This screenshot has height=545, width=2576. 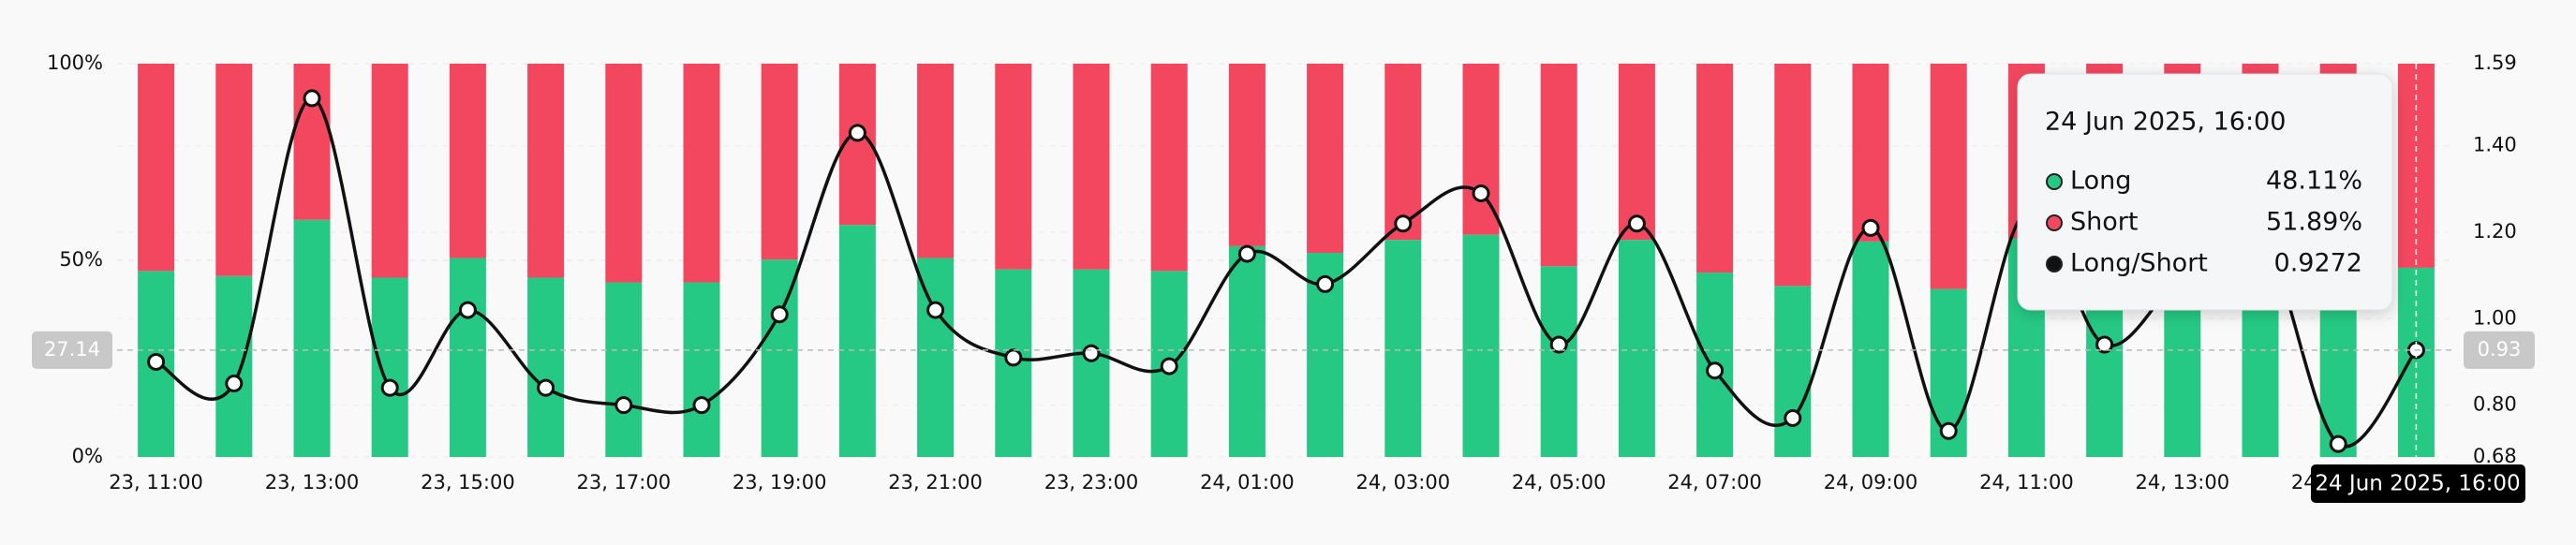 What do you see at coordinates (2318, 263) in the screenshot?
I see `tooltip-value: 0.9272` at bounding box center [2318, 263].